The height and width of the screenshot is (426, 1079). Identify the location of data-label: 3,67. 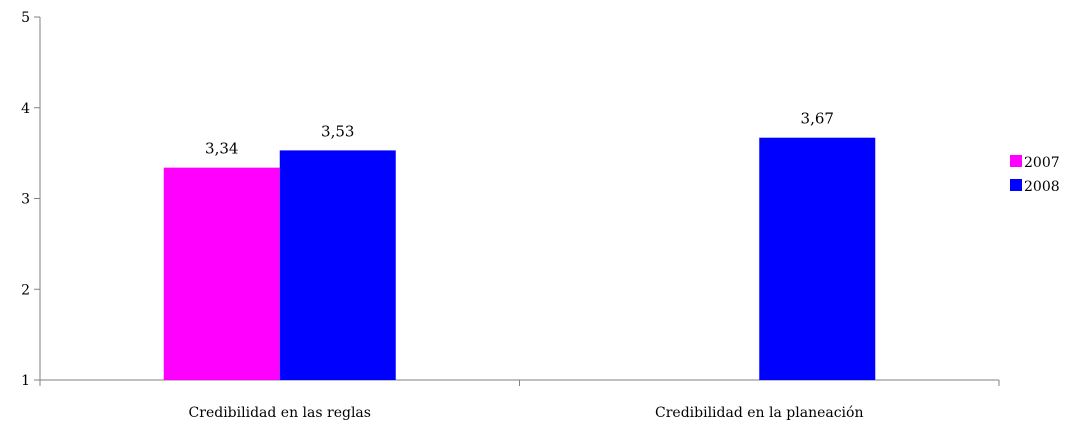
(817, 119).